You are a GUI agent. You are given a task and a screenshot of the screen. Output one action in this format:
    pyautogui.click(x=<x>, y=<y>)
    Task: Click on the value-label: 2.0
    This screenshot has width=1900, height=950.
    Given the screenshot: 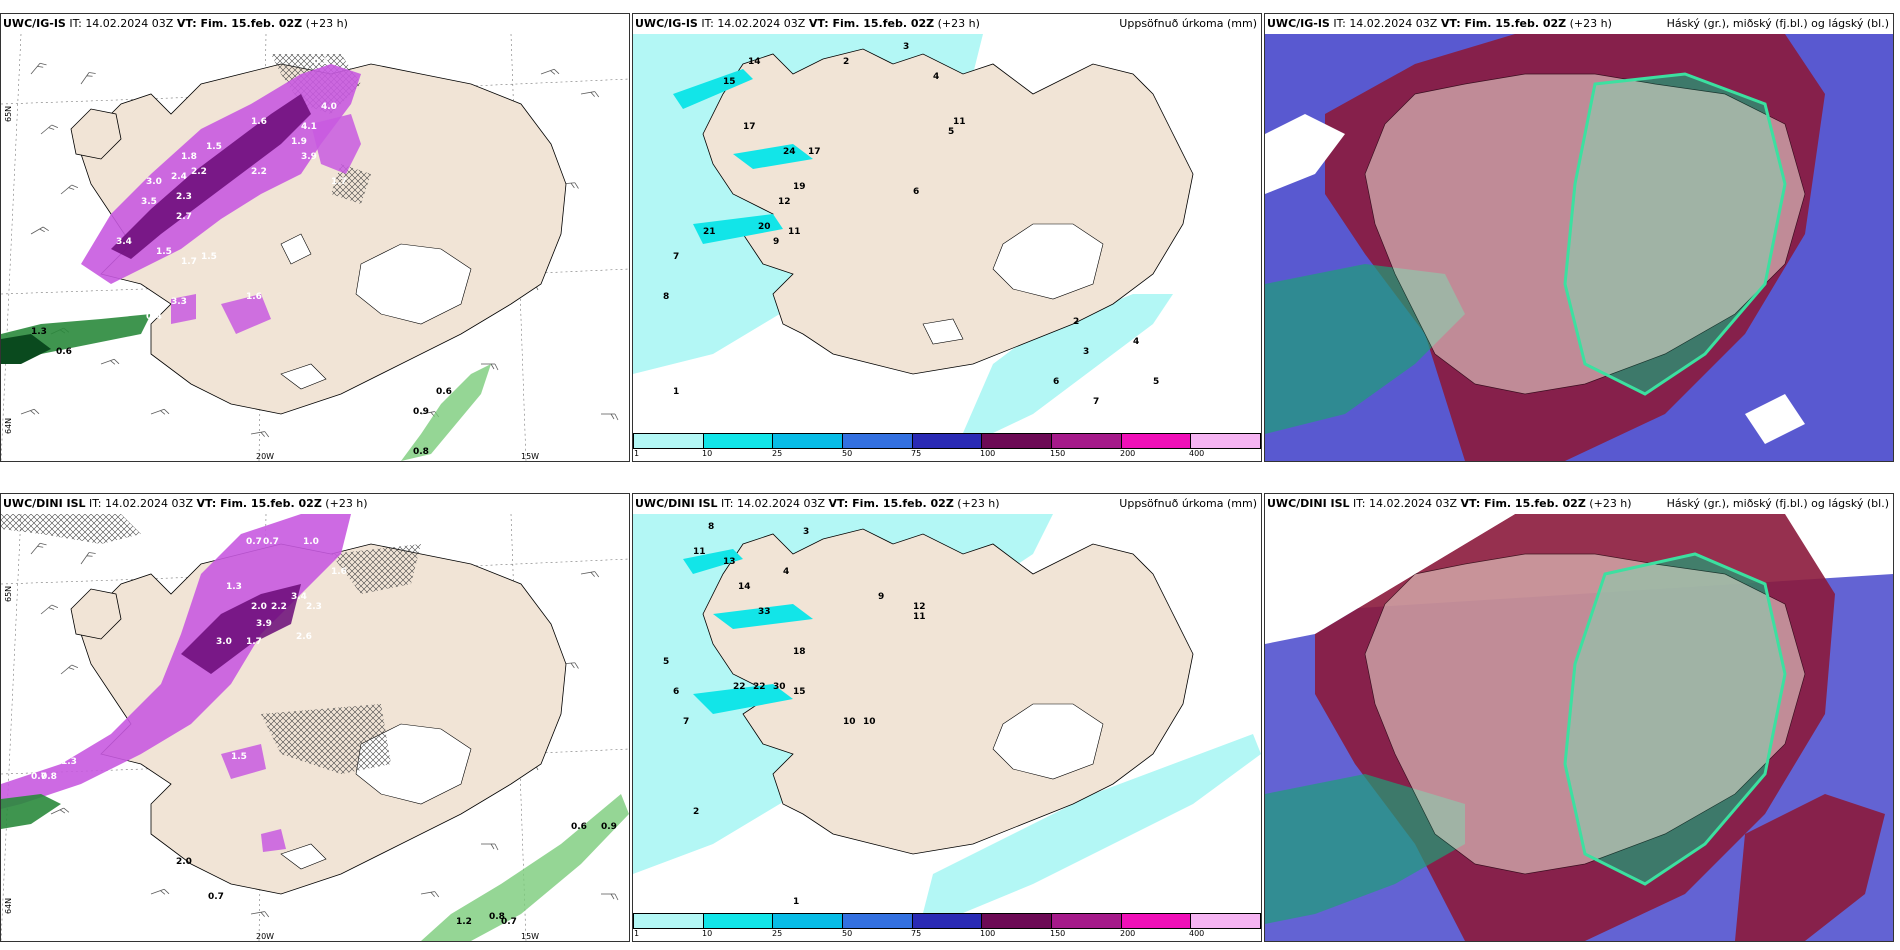 What is the action you would take?
    pyautogui.click(x=259, y=607)
    